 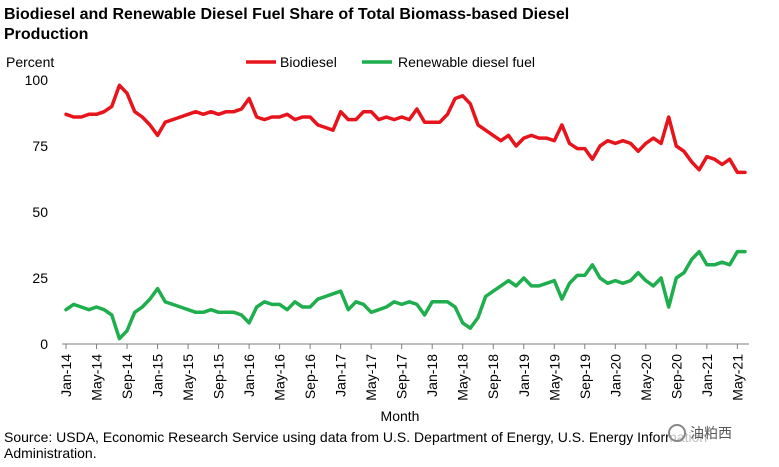 What do you see at coordinates (280, 377) in the screenshot?
I see `x-tick-label: May-16` at bounding box center [280, 377].